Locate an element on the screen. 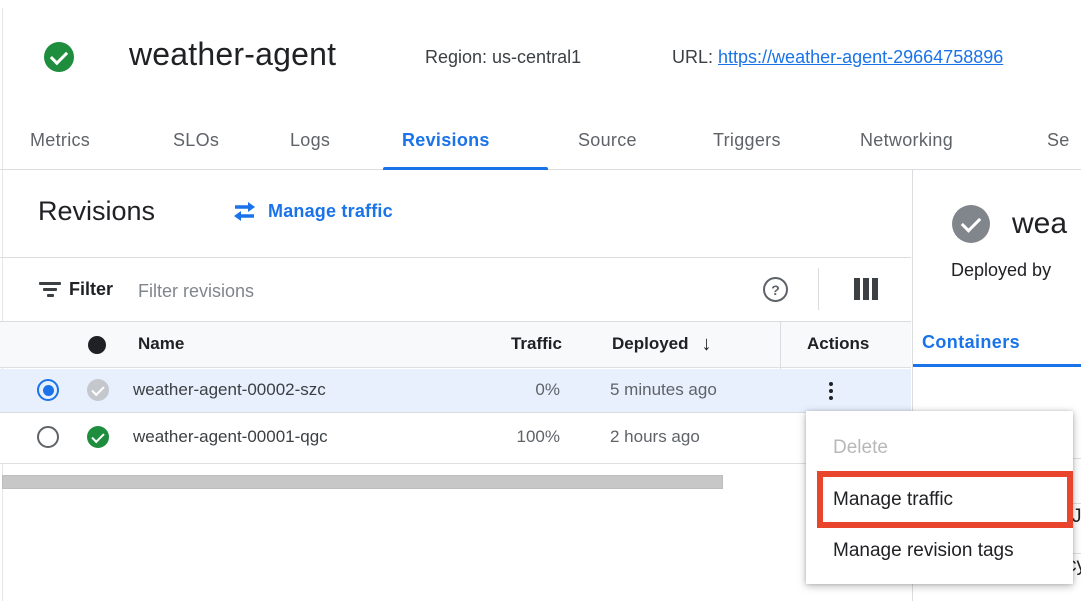 This screenshot has width=1081, height=601. tab-slos: SLOs is located at coordinates (196, 140).